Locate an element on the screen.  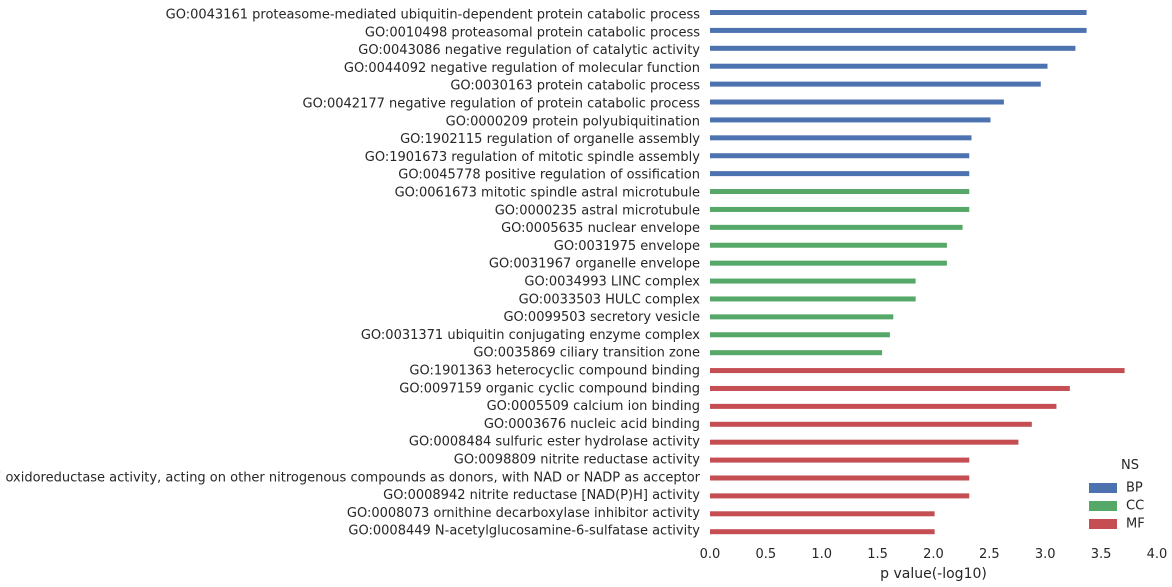
y-tick-label: GO:0098809 nitrite reductase activity is located at coordinates (577, 460).